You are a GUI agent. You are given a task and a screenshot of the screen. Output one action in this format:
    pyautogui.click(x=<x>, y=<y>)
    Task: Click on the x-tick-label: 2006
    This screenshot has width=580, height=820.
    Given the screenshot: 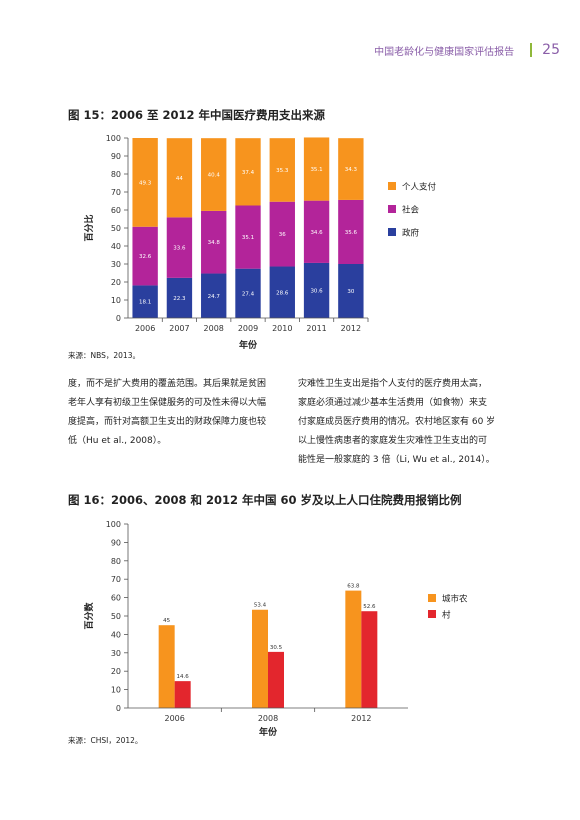 What is the action you would take?
    pyautogui.click(x=174, y=718)
    